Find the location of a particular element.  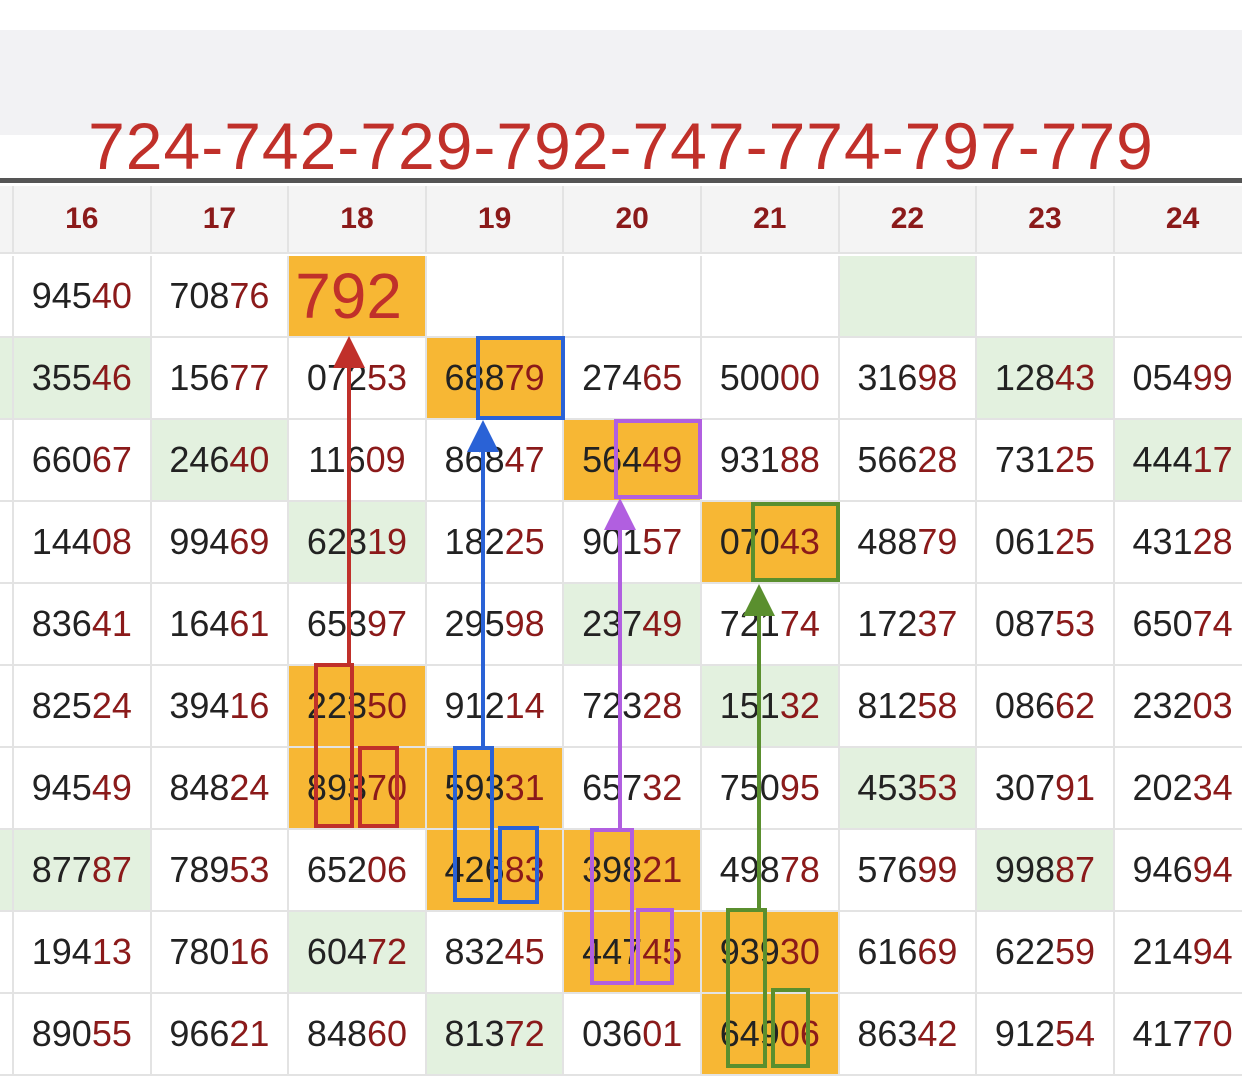

digit-tail: 45 is located at coordinates (662, 951).